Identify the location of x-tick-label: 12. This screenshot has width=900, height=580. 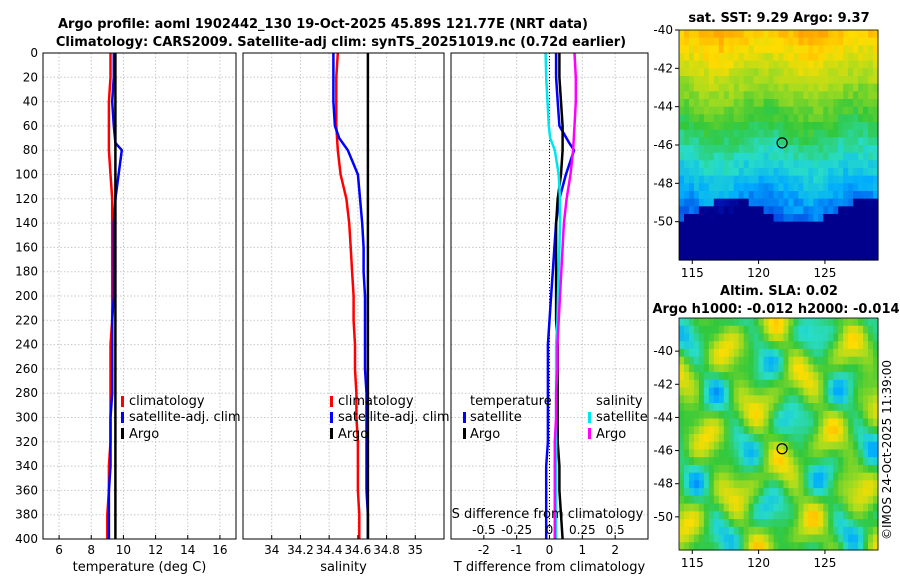
(155, 550).